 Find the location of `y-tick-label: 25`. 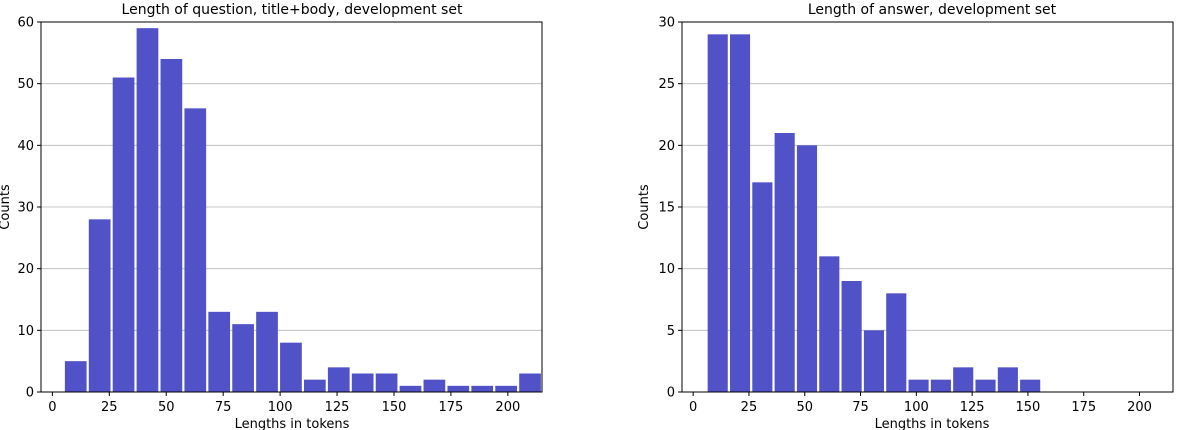

y-tick-label: 25 is located at coordinates (666, 84).